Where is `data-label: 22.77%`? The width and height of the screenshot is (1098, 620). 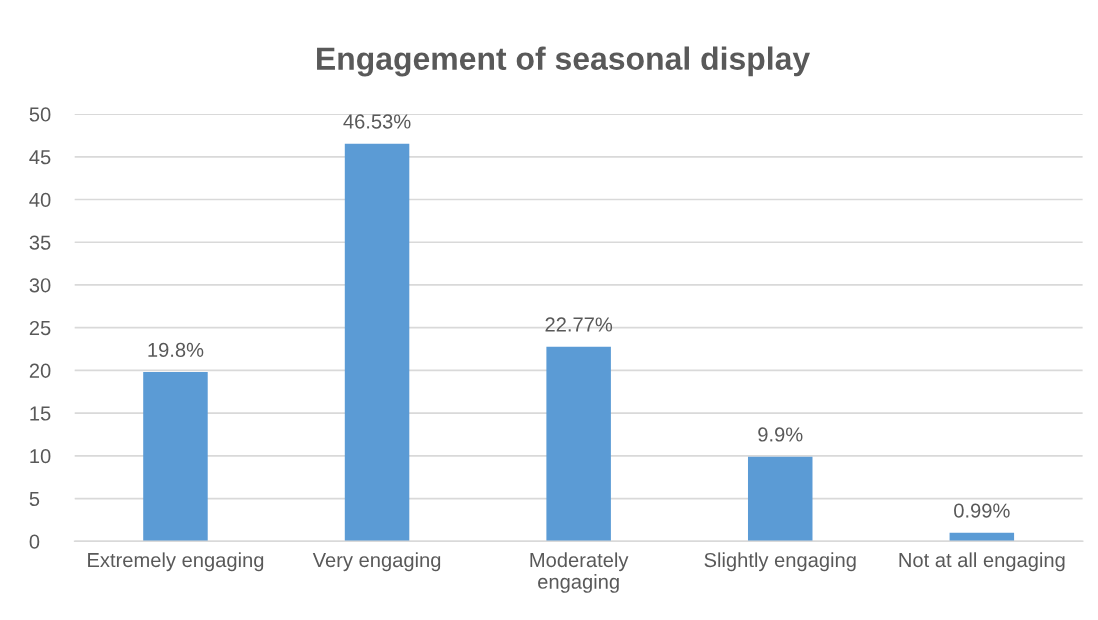 data-label: 22.77% is located at coordinates (579, 324).